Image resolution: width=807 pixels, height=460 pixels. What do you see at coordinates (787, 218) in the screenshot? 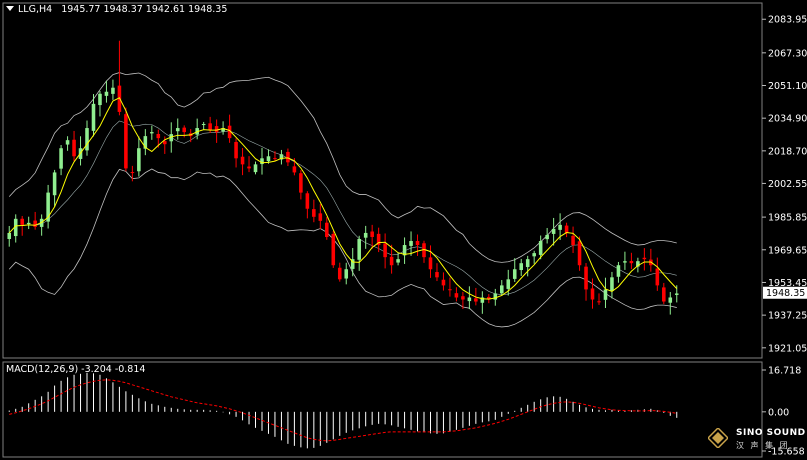
I see `price-tick-label: 1985.85` at bounding box center [787, 218].